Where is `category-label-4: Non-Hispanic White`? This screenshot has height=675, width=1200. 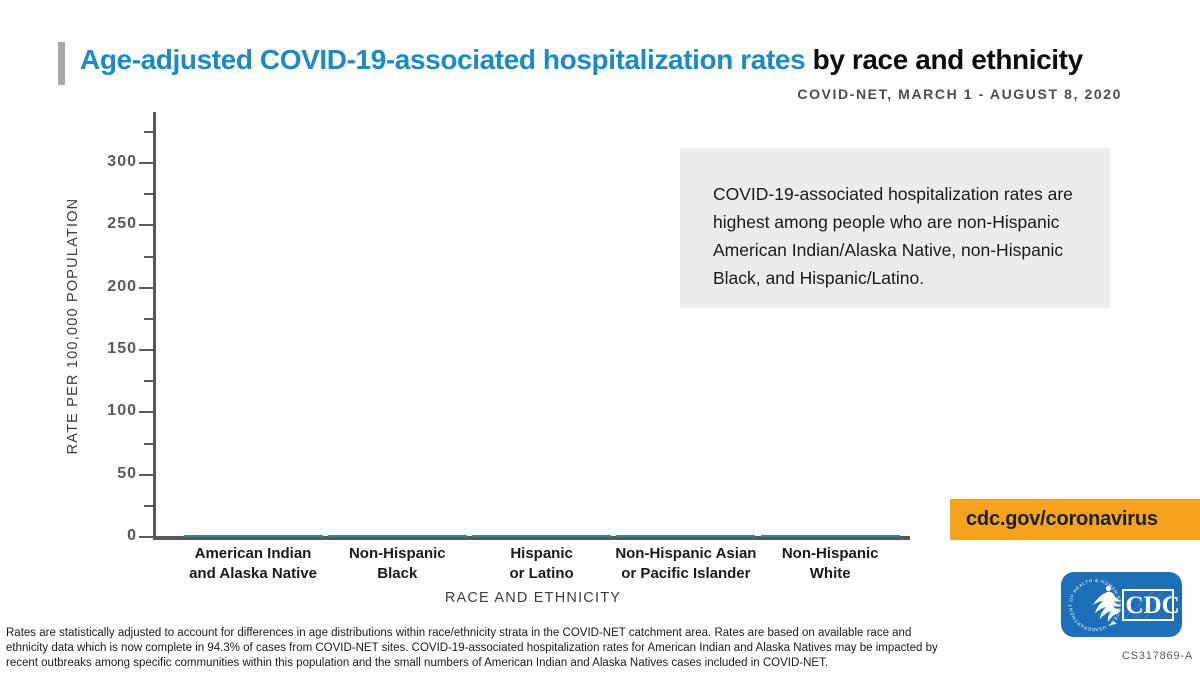
category-label-4: Non-Hispanic White is located at coordinates (830, 563).